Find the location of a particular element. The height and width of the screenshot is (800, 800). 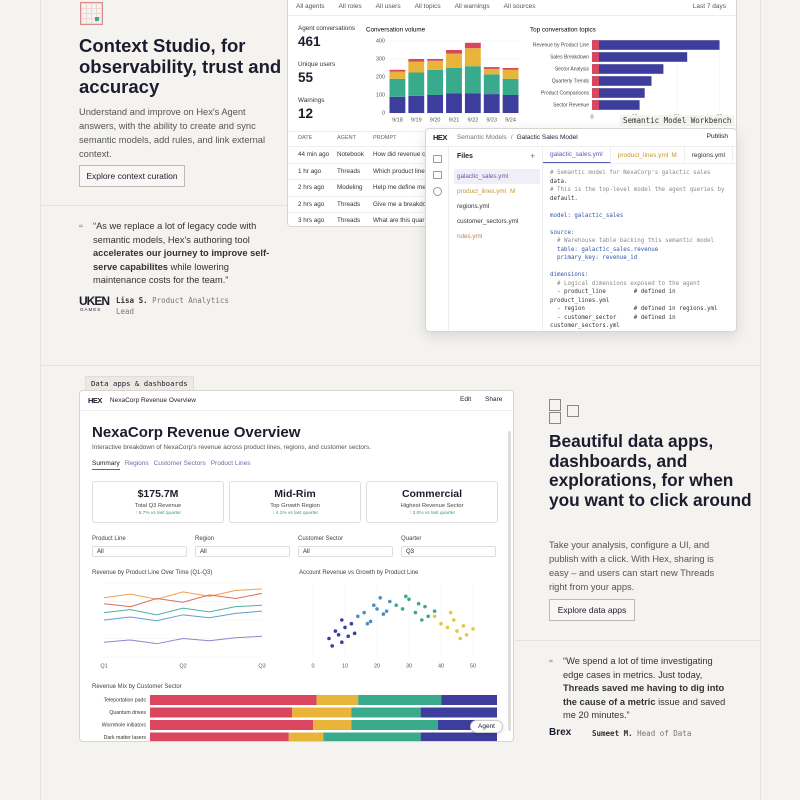

code-line: dimensions: is located at coordinates (569, 275).